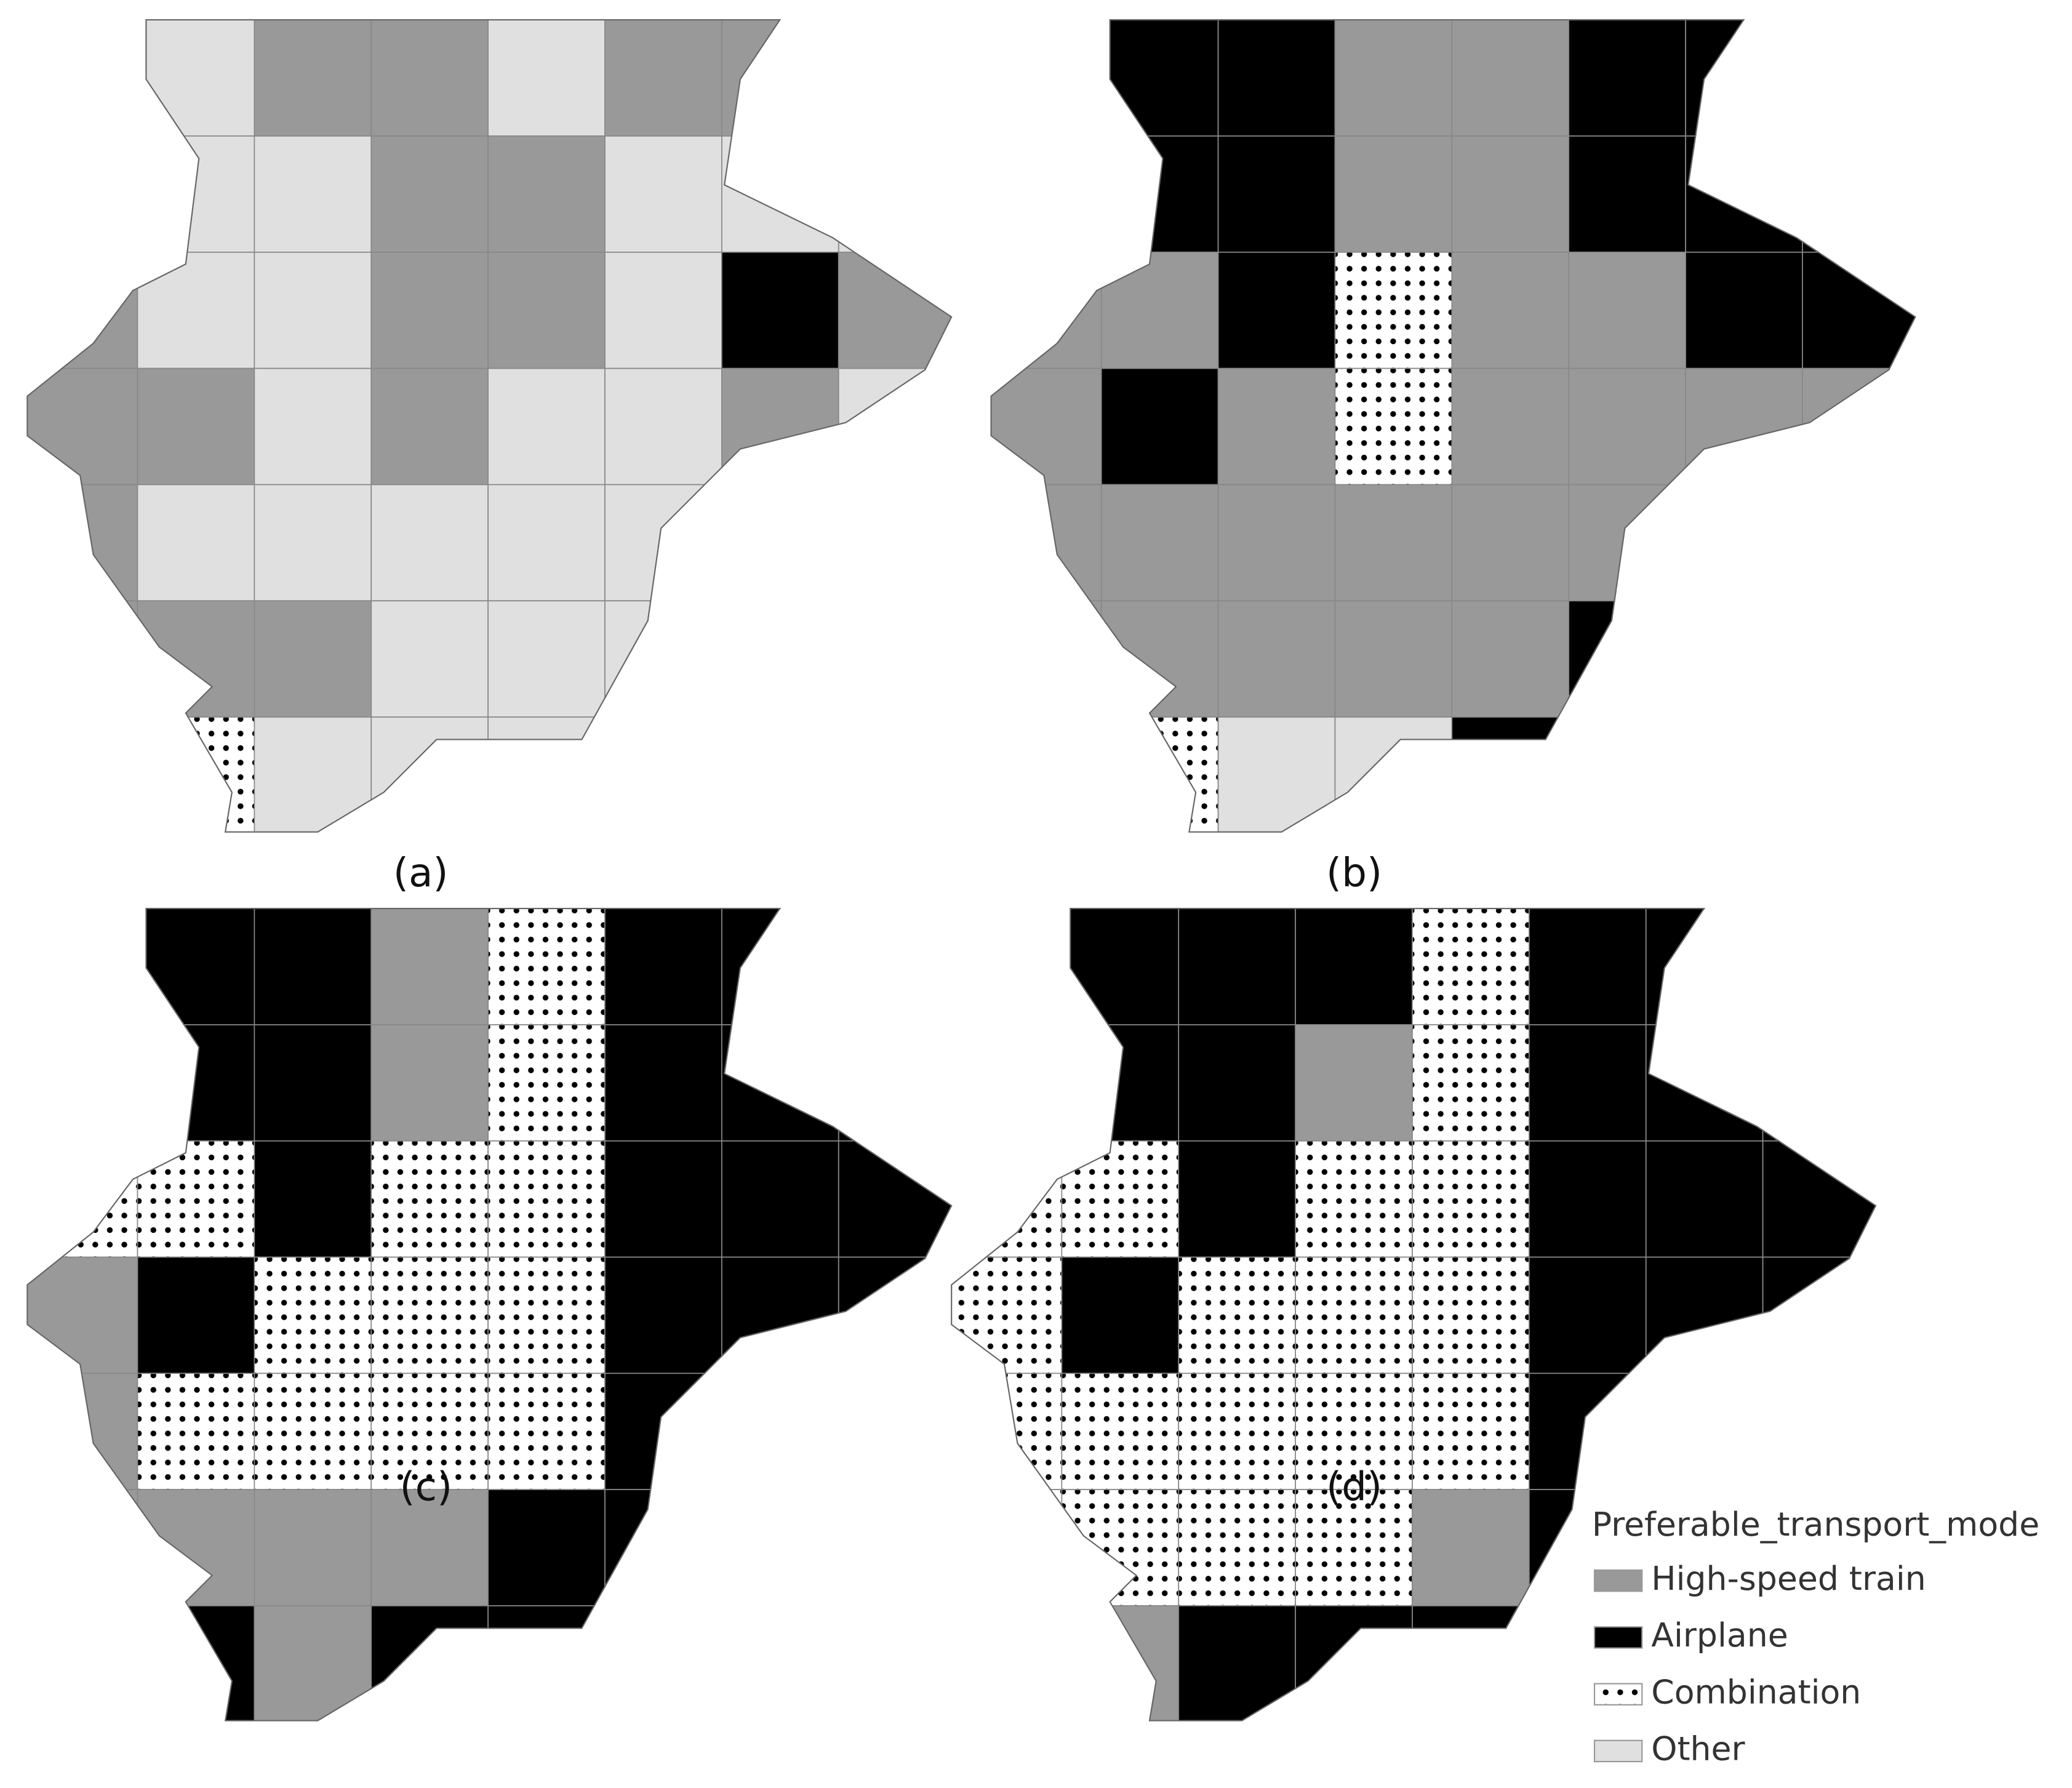 Image resolution: width=2072 pixels, height=1788 pixels. What do you see at coordinates (1698, 1749) in the screenshot?
I see `legend-label: Other` at bounding box center [1698, 1749].